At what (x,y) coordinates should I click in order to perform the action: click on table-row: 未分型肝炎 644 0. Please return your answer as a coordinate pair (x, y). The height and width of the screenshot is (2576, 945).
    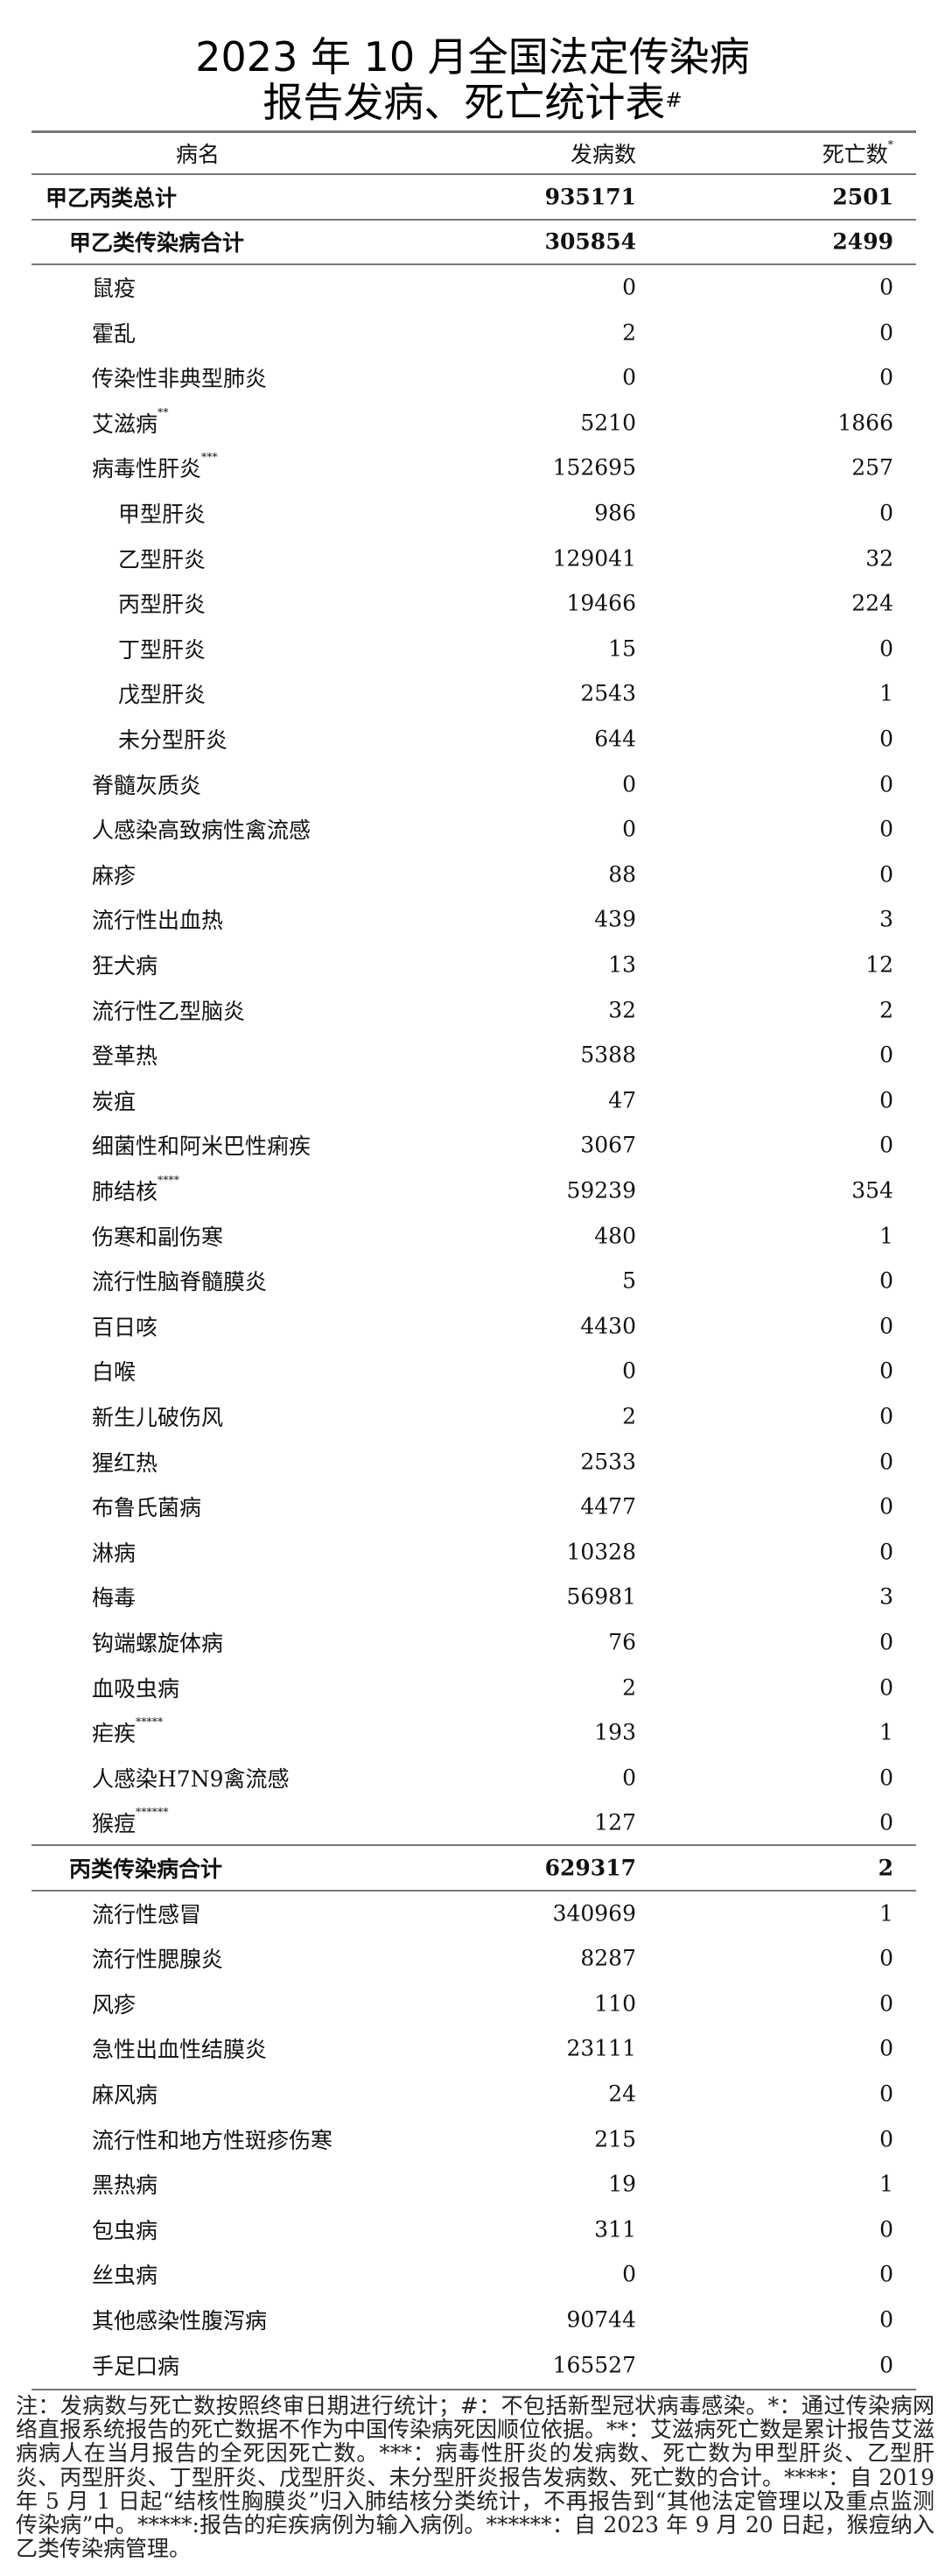
    Looking at the image, I should click on (474, 739).